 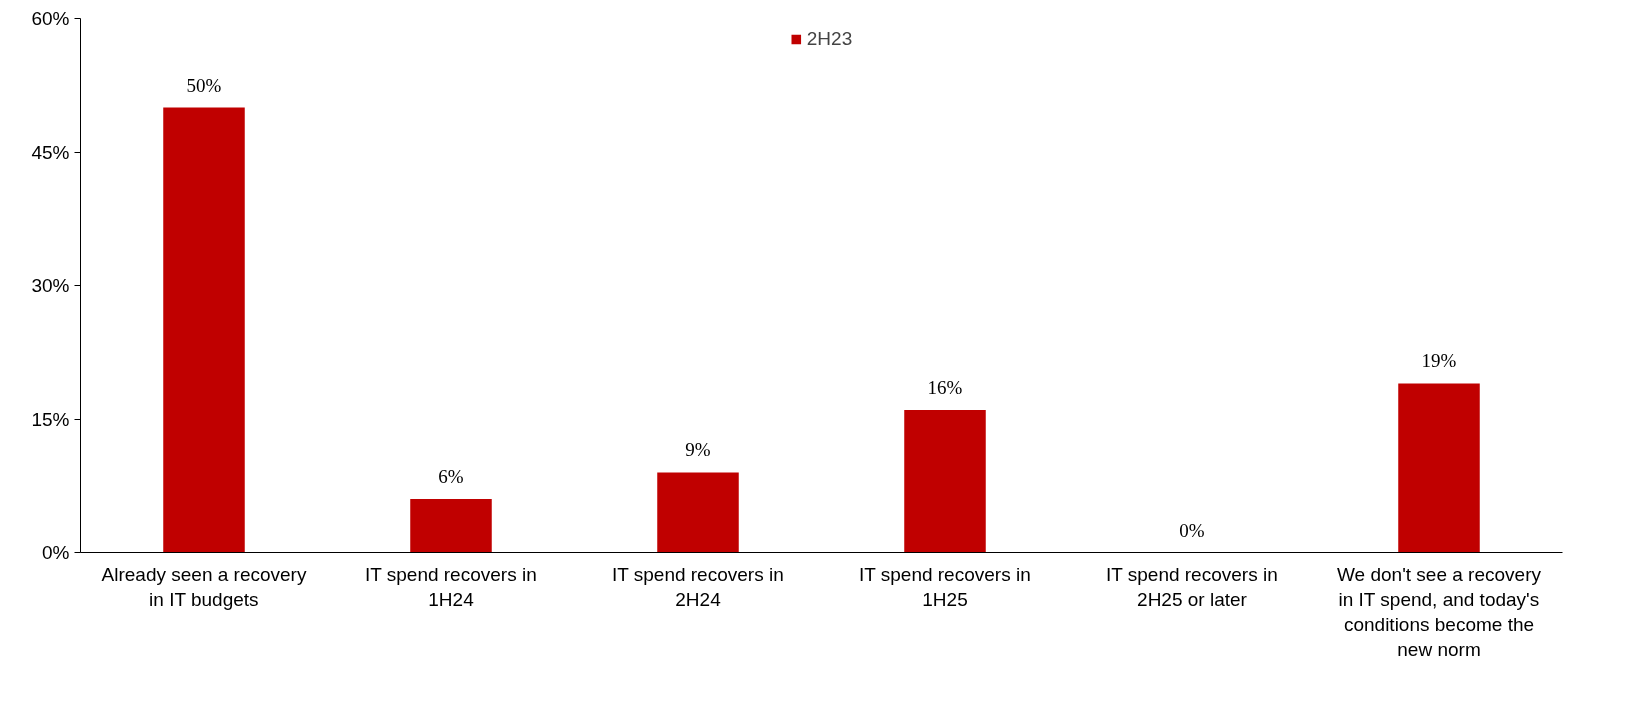 I want to click on data-label: 9%, so click(x=698, y=450).